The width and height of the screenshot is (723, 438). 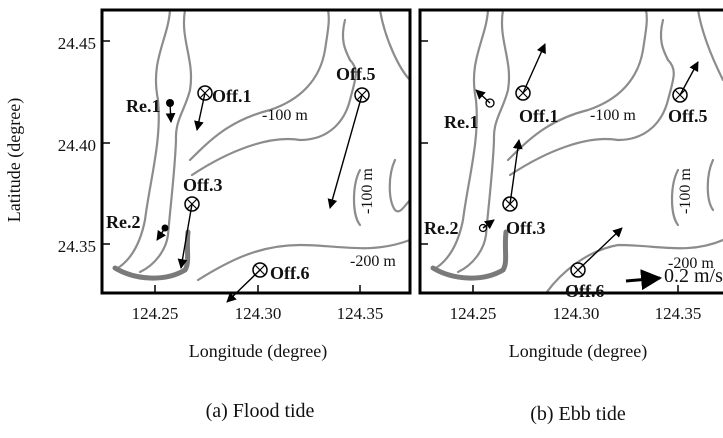 What do you see at coordinates (260, 411) in the screenshot?
I see `caption-a: (a) Flood tide` at bounding box center [260, 411].